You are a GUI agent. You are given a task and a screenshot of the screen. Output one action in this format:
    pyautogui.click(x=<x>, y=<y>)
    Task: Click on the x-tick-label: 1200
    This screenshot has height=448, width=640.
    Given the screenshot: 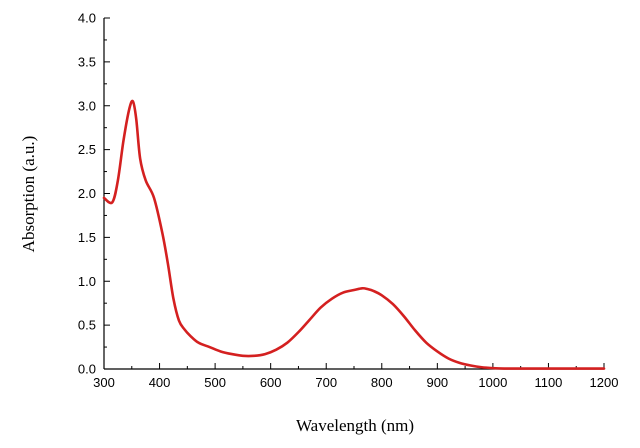 What is the action you would take?
    pyautogui.click(x=604, y=382)
    